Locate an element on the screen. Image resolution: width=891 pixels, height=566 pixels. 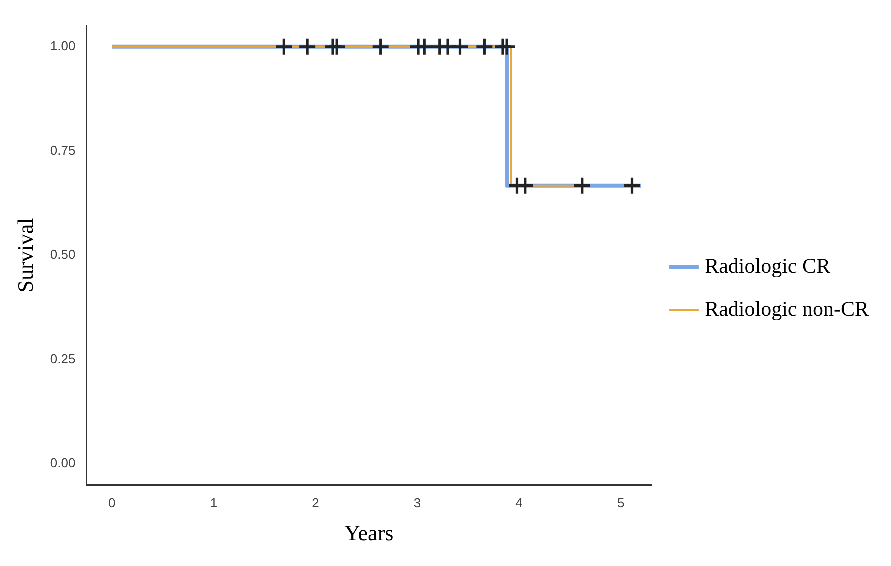
x-tick-label: 4 is located at coordinates (519, 502).